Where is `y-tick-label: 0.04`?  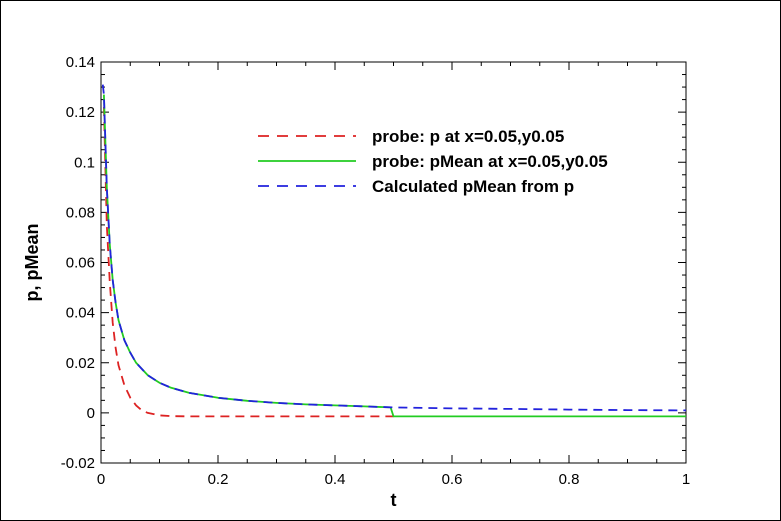
y-tick-label: 0.04 is located at coordinates (80, 313).